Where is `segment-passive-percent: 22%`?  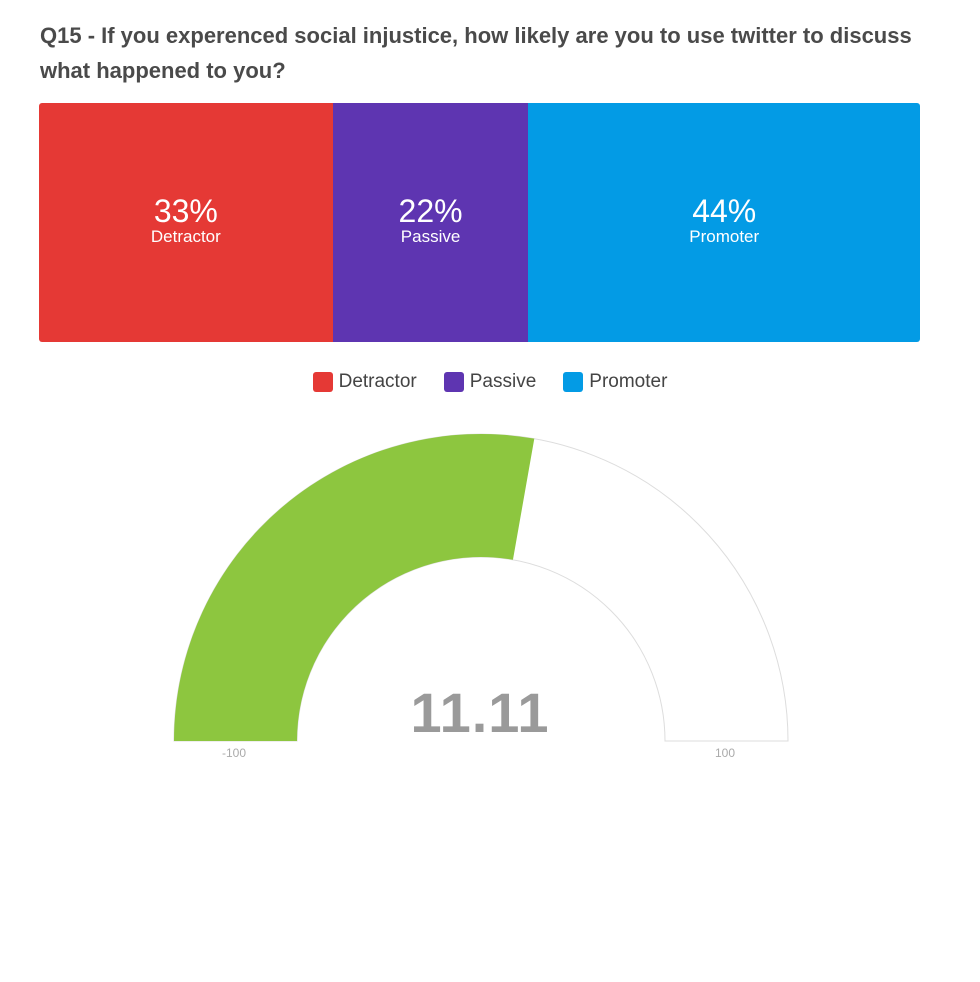
segment-passive-percent: 22% is located at coordinates (430, 210).